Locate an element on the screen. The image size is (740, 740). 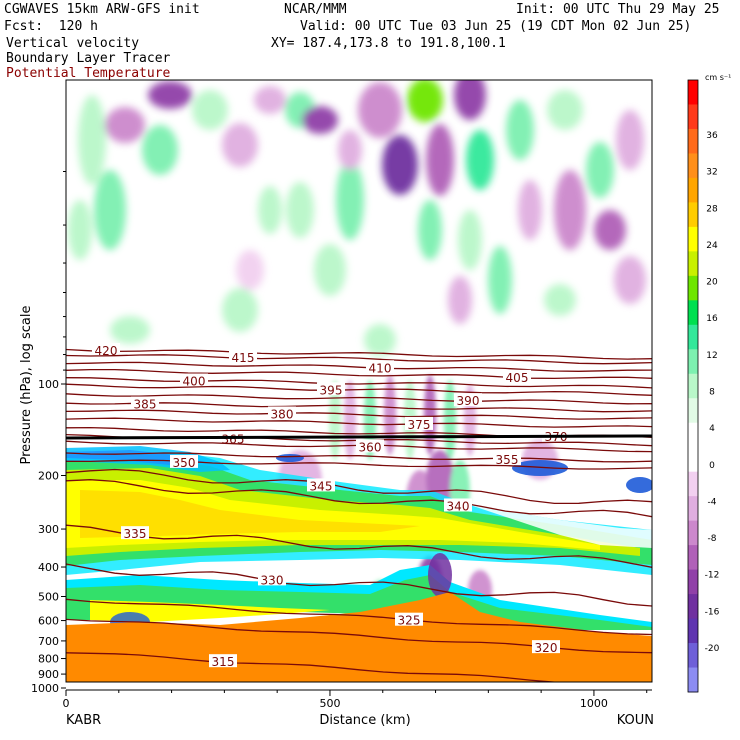
y-tick-label: 800 is located at coordinates (48, 659).